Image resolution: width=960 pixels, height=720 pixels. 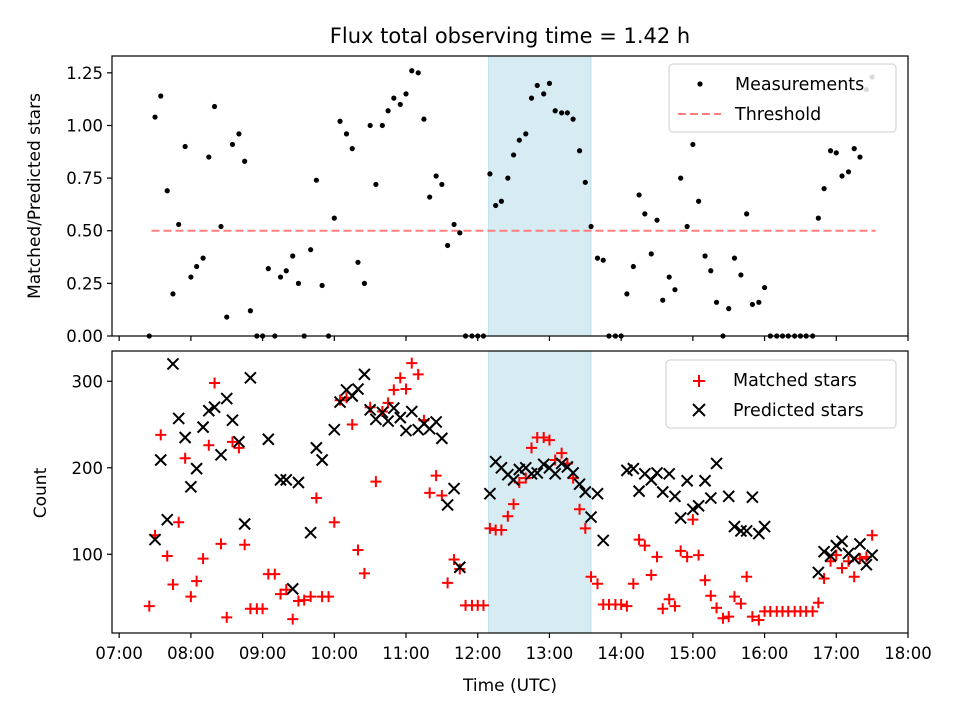 What do you see at coordinates (539, 492) in the screenshot?
I see `bottom-highlight-span` at bounding box center [539, 492].